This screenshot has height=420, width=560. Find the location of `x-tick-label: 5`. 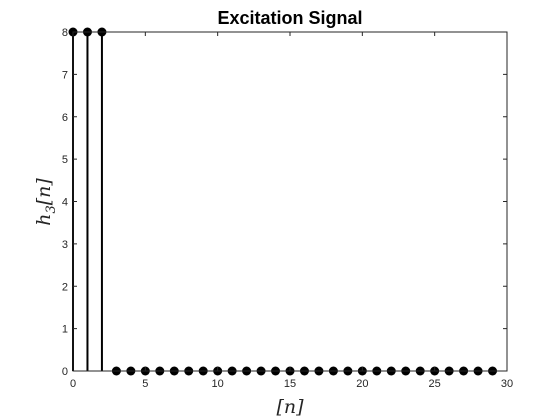

x-tick-label: 5 is located at coordinates (145, 384).